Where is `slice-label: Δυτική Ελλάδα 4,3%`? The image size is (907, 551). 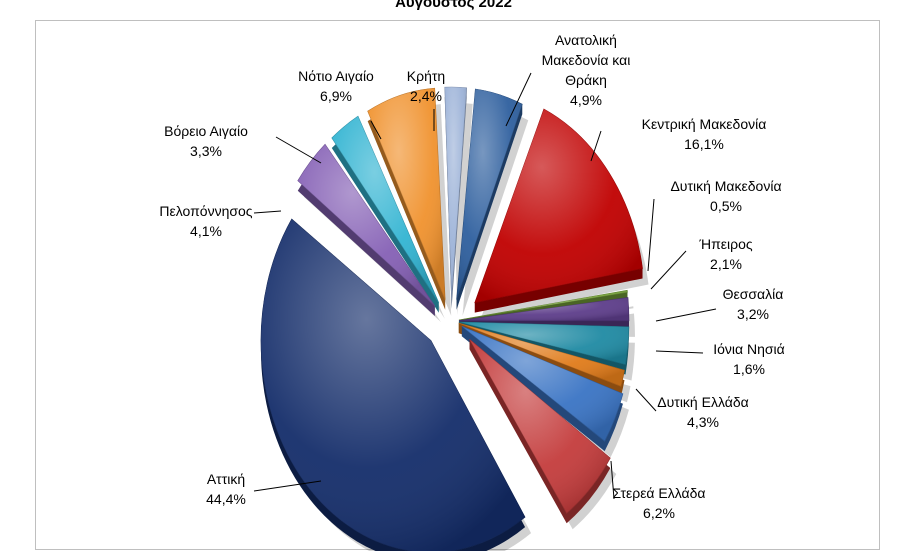 slice-label: Δυτική Ελλάδα 4,3% is located at coordinates (702, 412).